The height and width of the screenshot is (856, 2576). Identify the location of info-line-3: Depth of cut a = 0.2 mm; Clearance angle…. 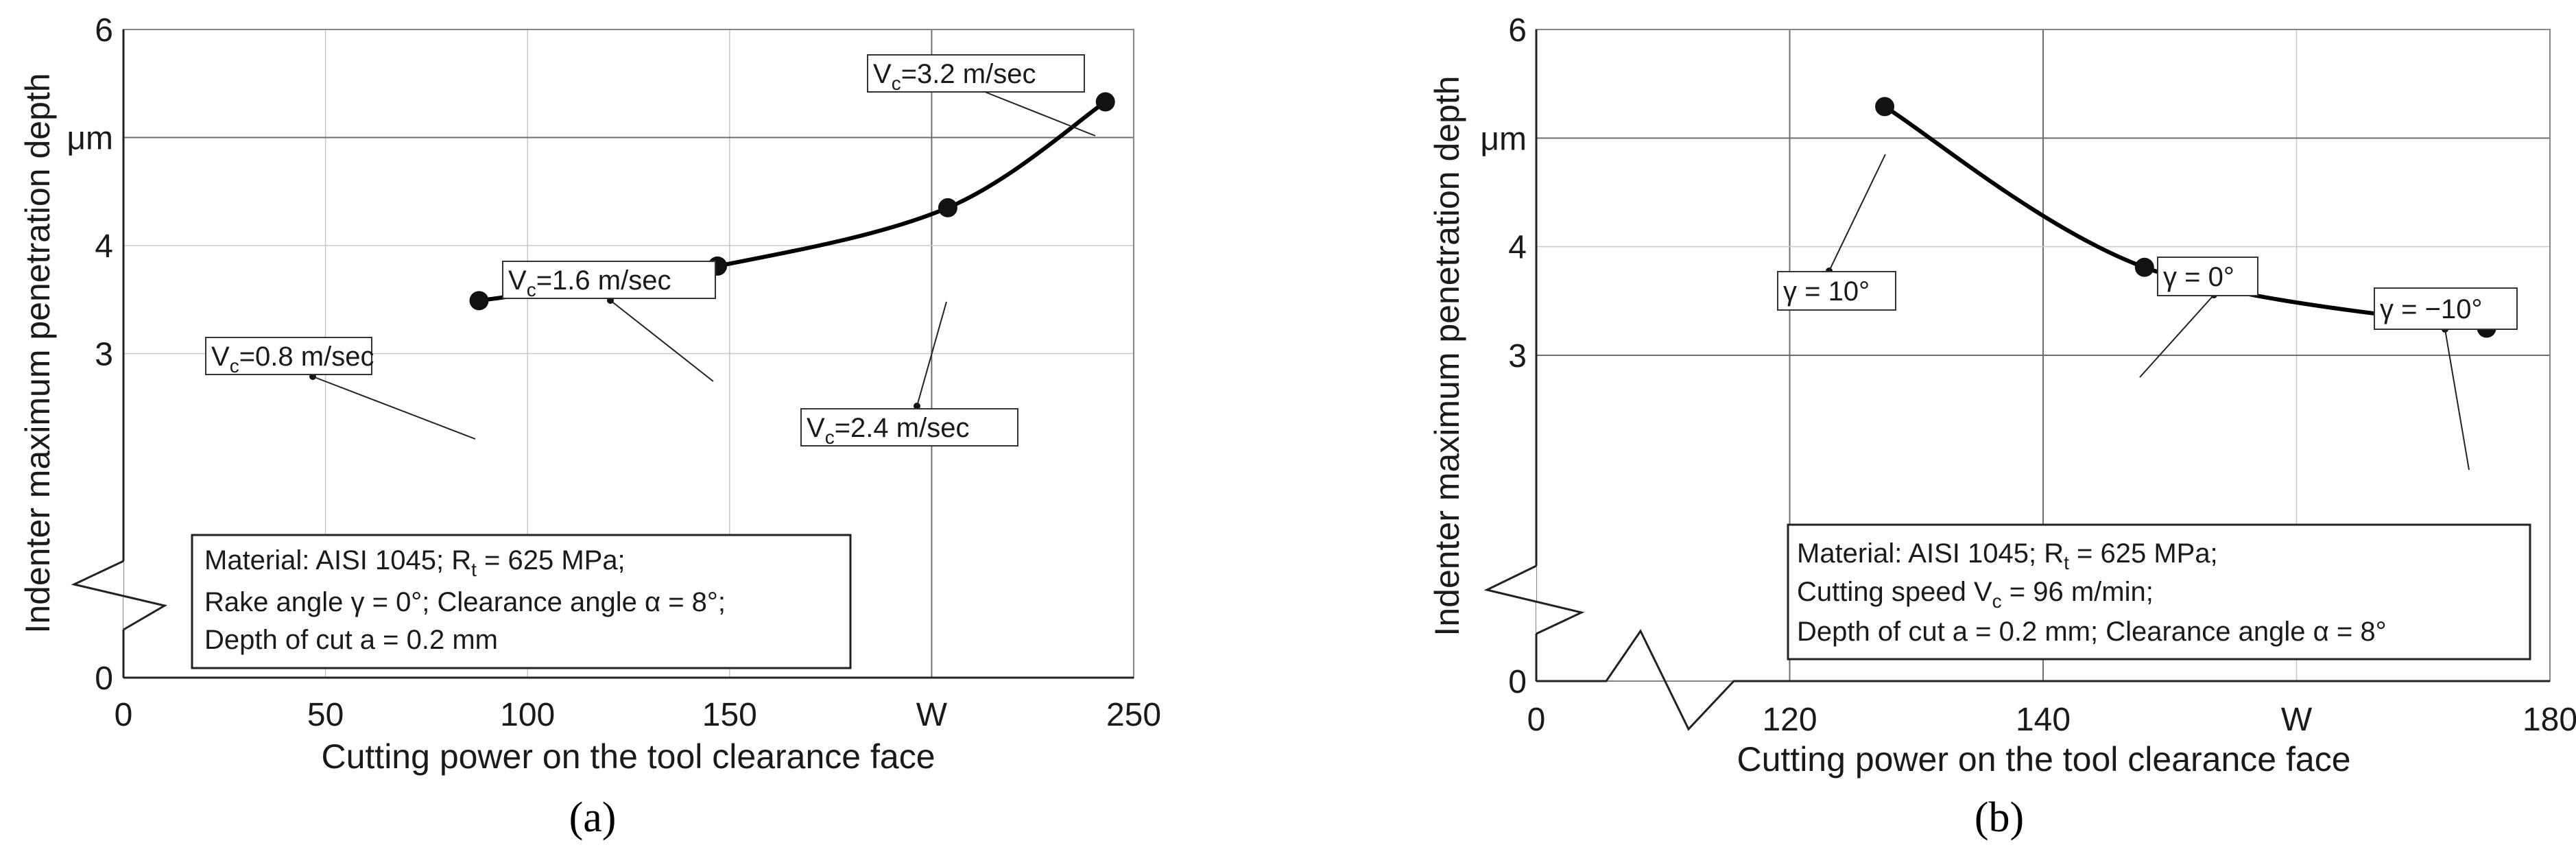
(2092, 632).